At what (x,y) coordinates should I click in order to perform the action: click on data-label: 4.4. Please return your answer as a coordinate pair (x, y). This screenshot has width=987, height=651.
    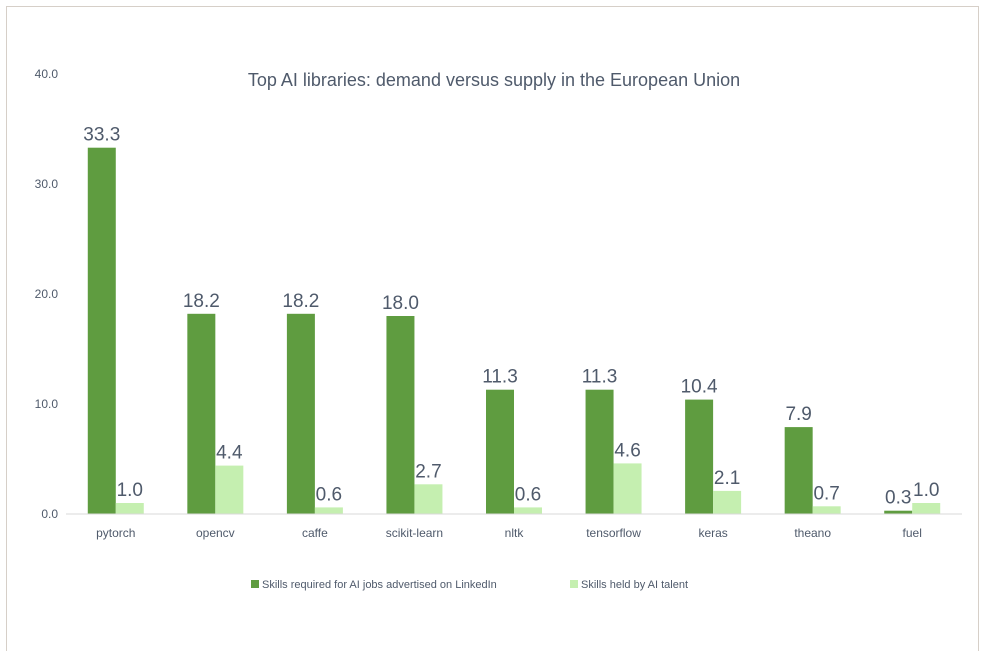
    Looking at the image, I should click on (229, 453).